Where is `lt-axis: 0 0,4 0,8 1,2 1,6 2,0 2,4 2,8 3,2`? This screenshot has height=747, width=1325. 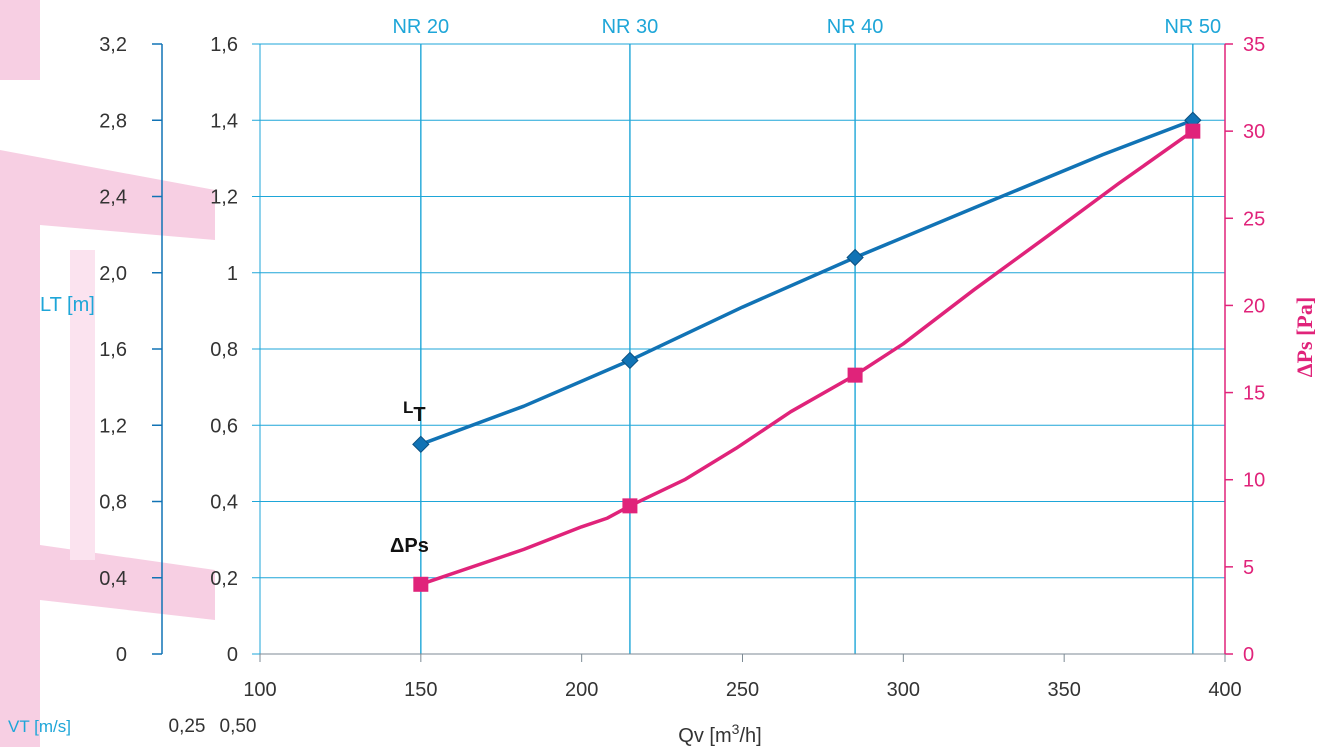
lt-axis: 0 0,4 0,8 1,2 1,6 2,0 2,4 2,8 3,2 is located at coordinates (131, 350).